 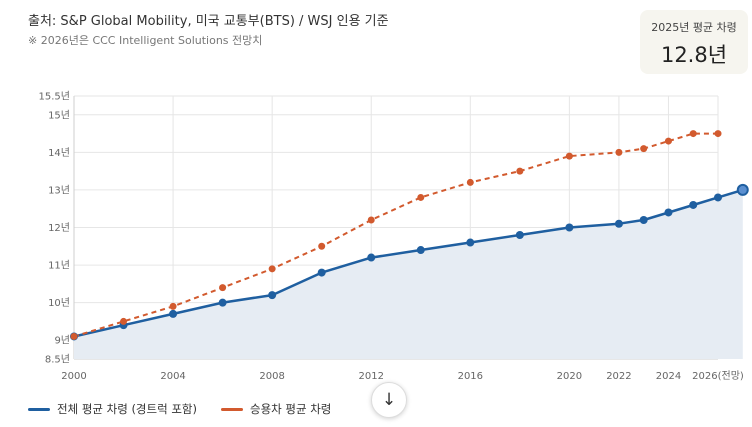 I want to click on x-tick-label: 2012, so click(x=371, y=376).